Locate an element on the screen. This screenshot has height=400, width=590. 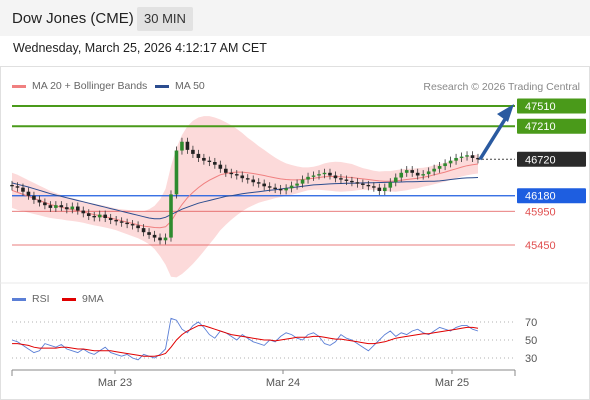
forecast-arrow-shaft is located at coordinates (493, 138).